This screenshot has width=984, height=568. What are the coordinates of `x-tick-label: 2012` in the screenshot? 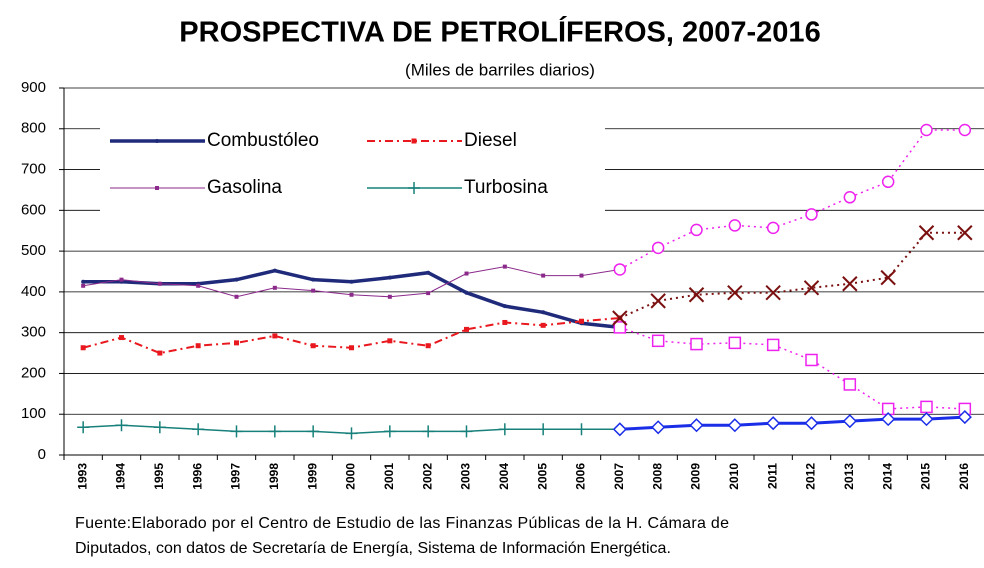 It's located at (811, 476).